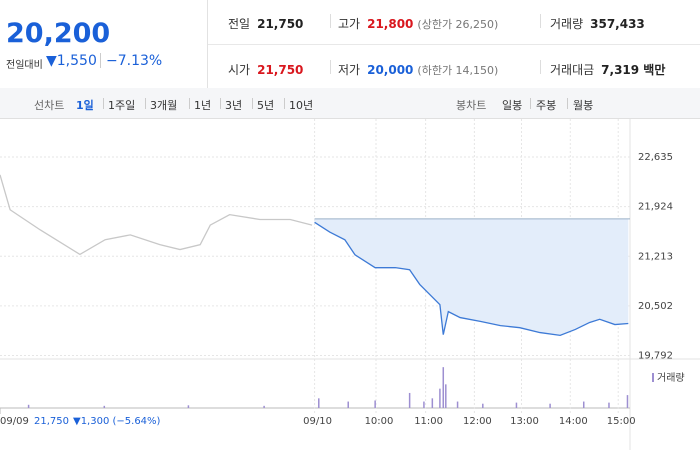 This screenshot has height=450, width=700. What do you see at coordinates (234, 105) in the screenshot?
I see `period-tab: 3년` at bounding box center [234, 105].